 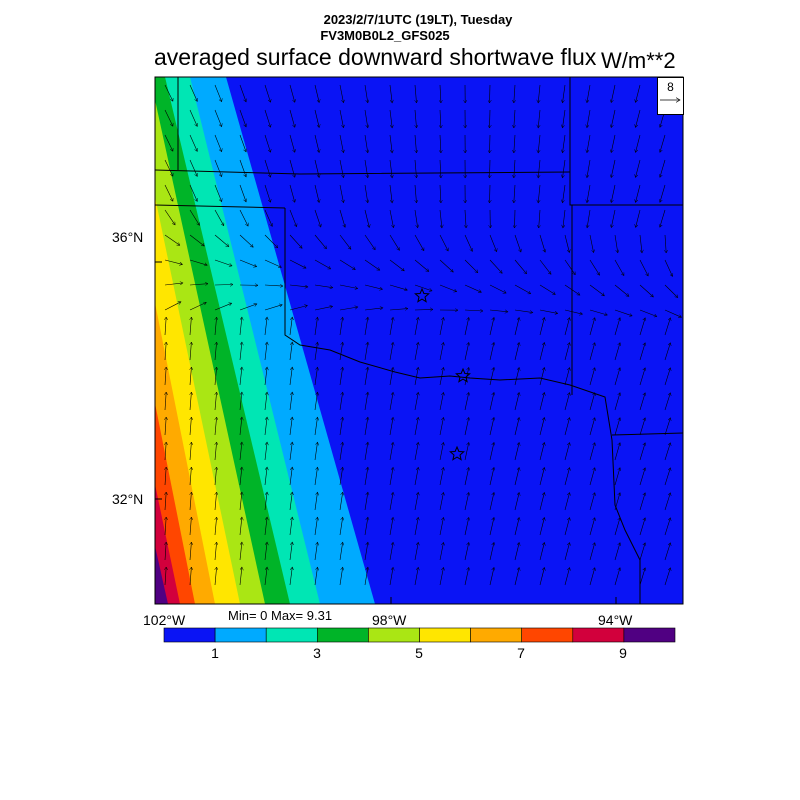 What do you see at coordinates (375, 57) in the screenshot?
I see `map-title: averaged surface downward shortwave flux` at bounding box center [375, 57].